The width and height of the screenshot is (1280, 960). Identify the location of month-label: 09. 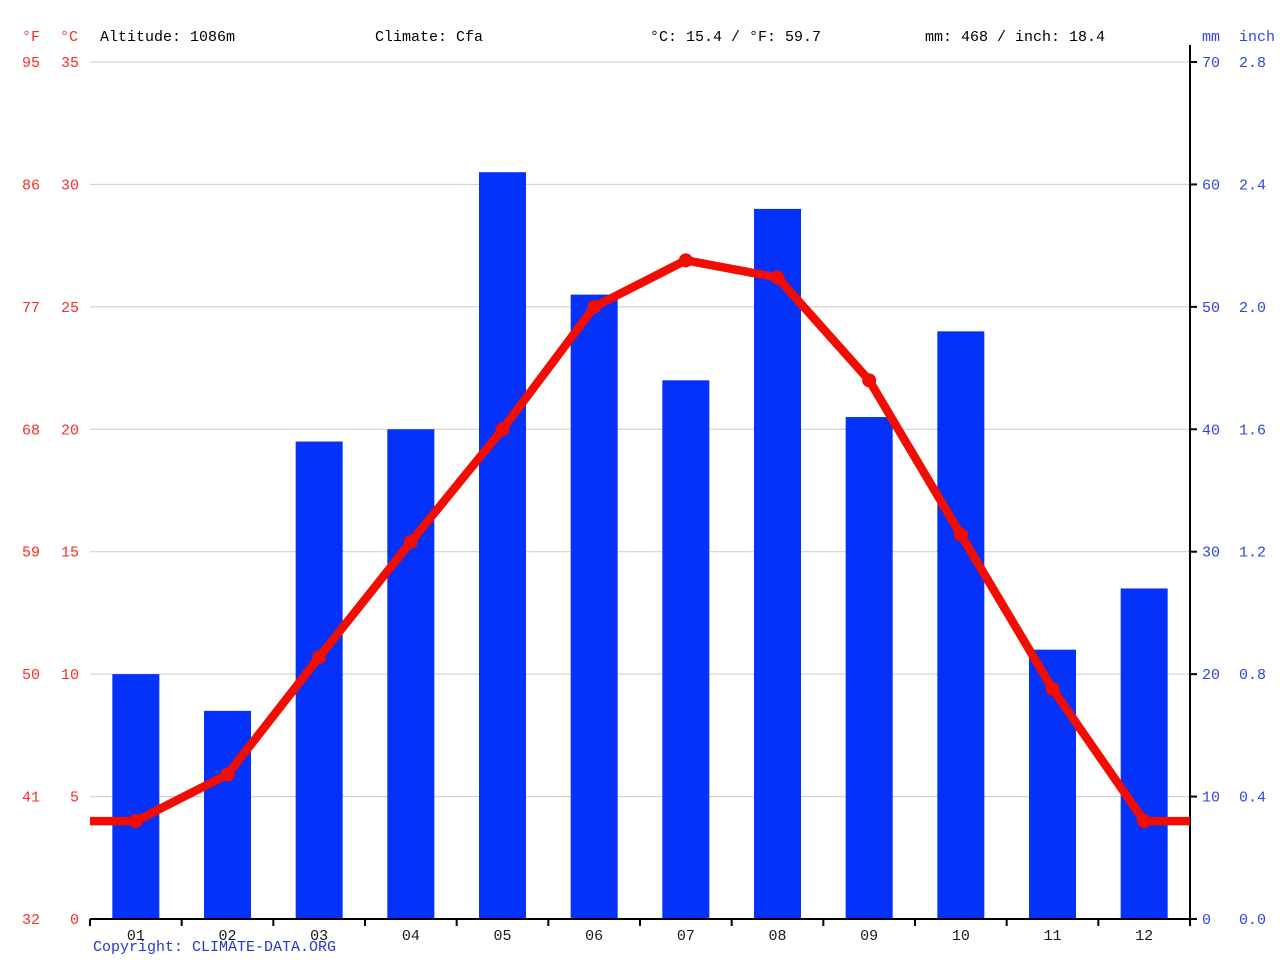
(869, 936).